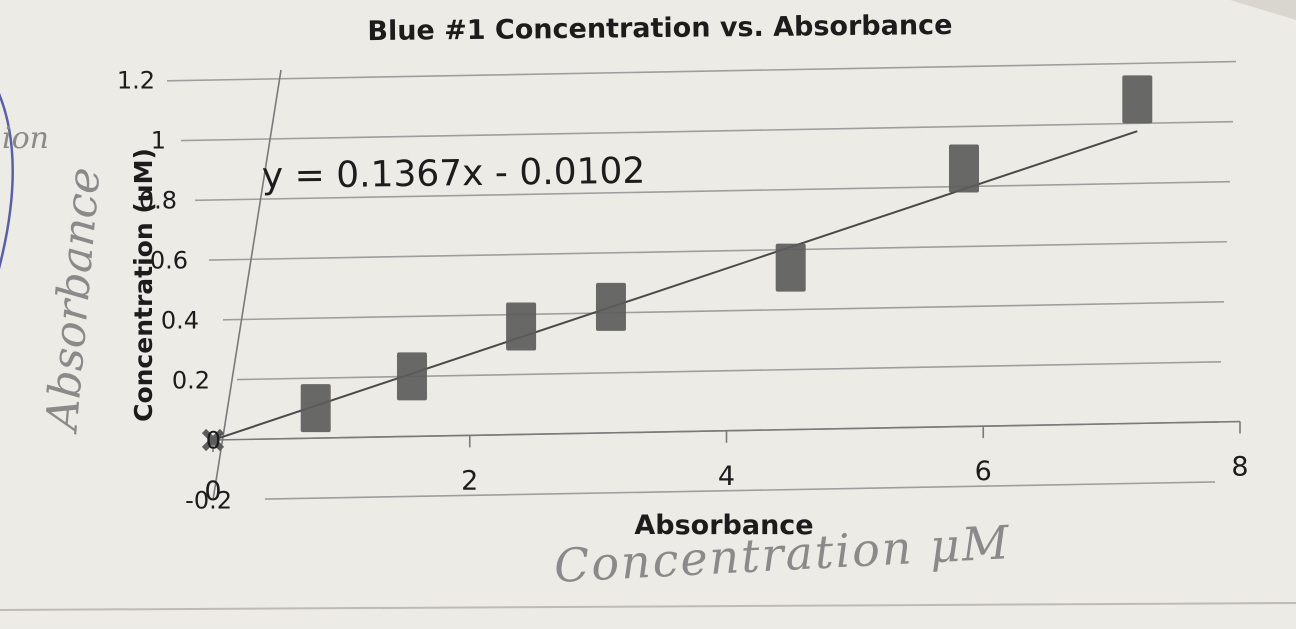 The width and height of the screenshot is (1296, 629). Describe the element at coordinates (212, 491) in the screenshot. I see `x-tick-label: 0` at that location.